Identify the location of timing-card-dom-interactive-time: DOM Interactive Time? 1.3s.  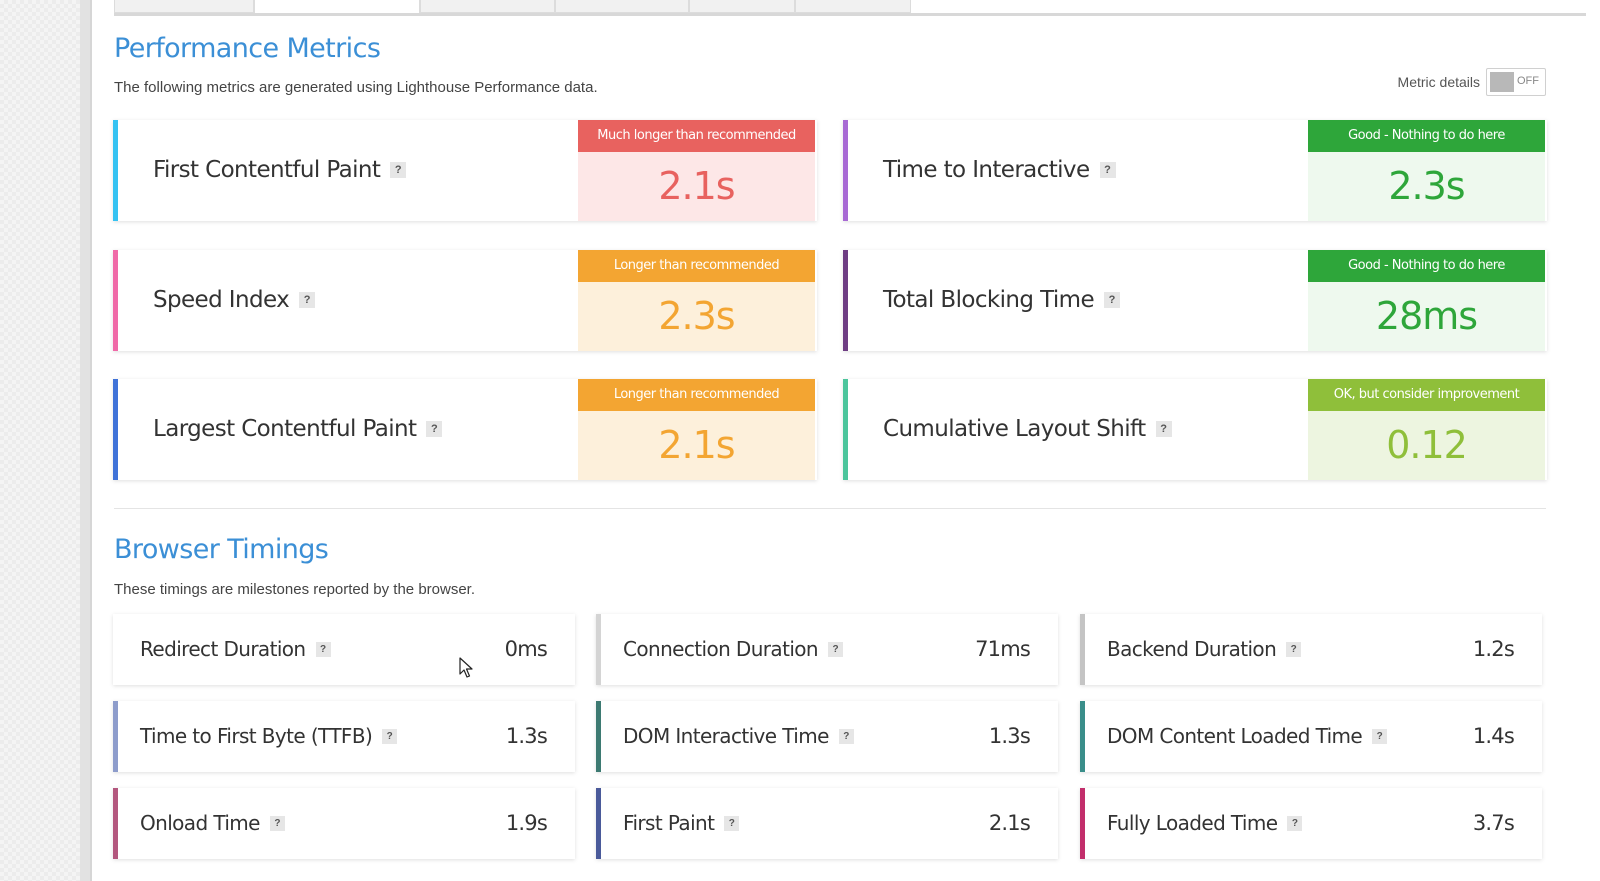
(827, 736).